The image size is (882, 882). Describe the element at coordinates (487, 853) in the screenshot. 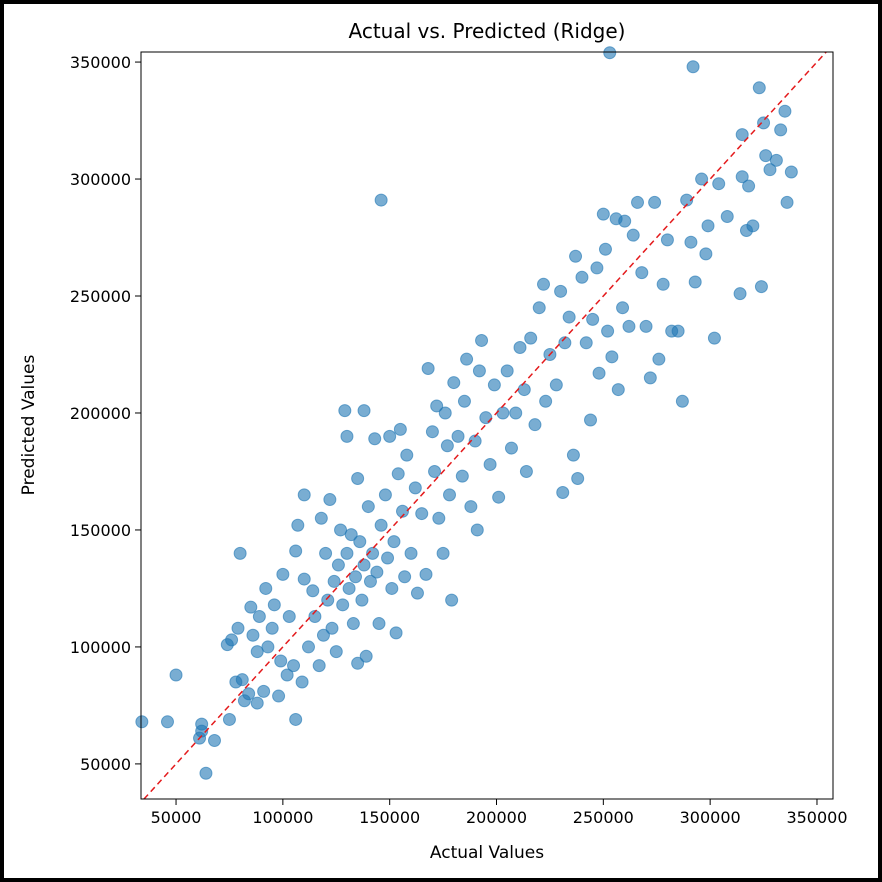

I see `x-axis-label: Actual Values` at that location.